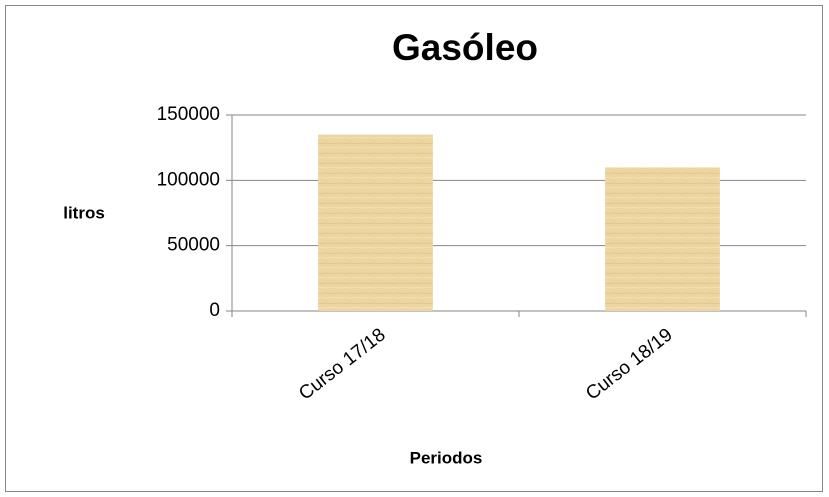  What do you see at coordinates (465, 47) in the screenshot?
I see `chart-title: Gasóleo` at bounding box center [465, 47].